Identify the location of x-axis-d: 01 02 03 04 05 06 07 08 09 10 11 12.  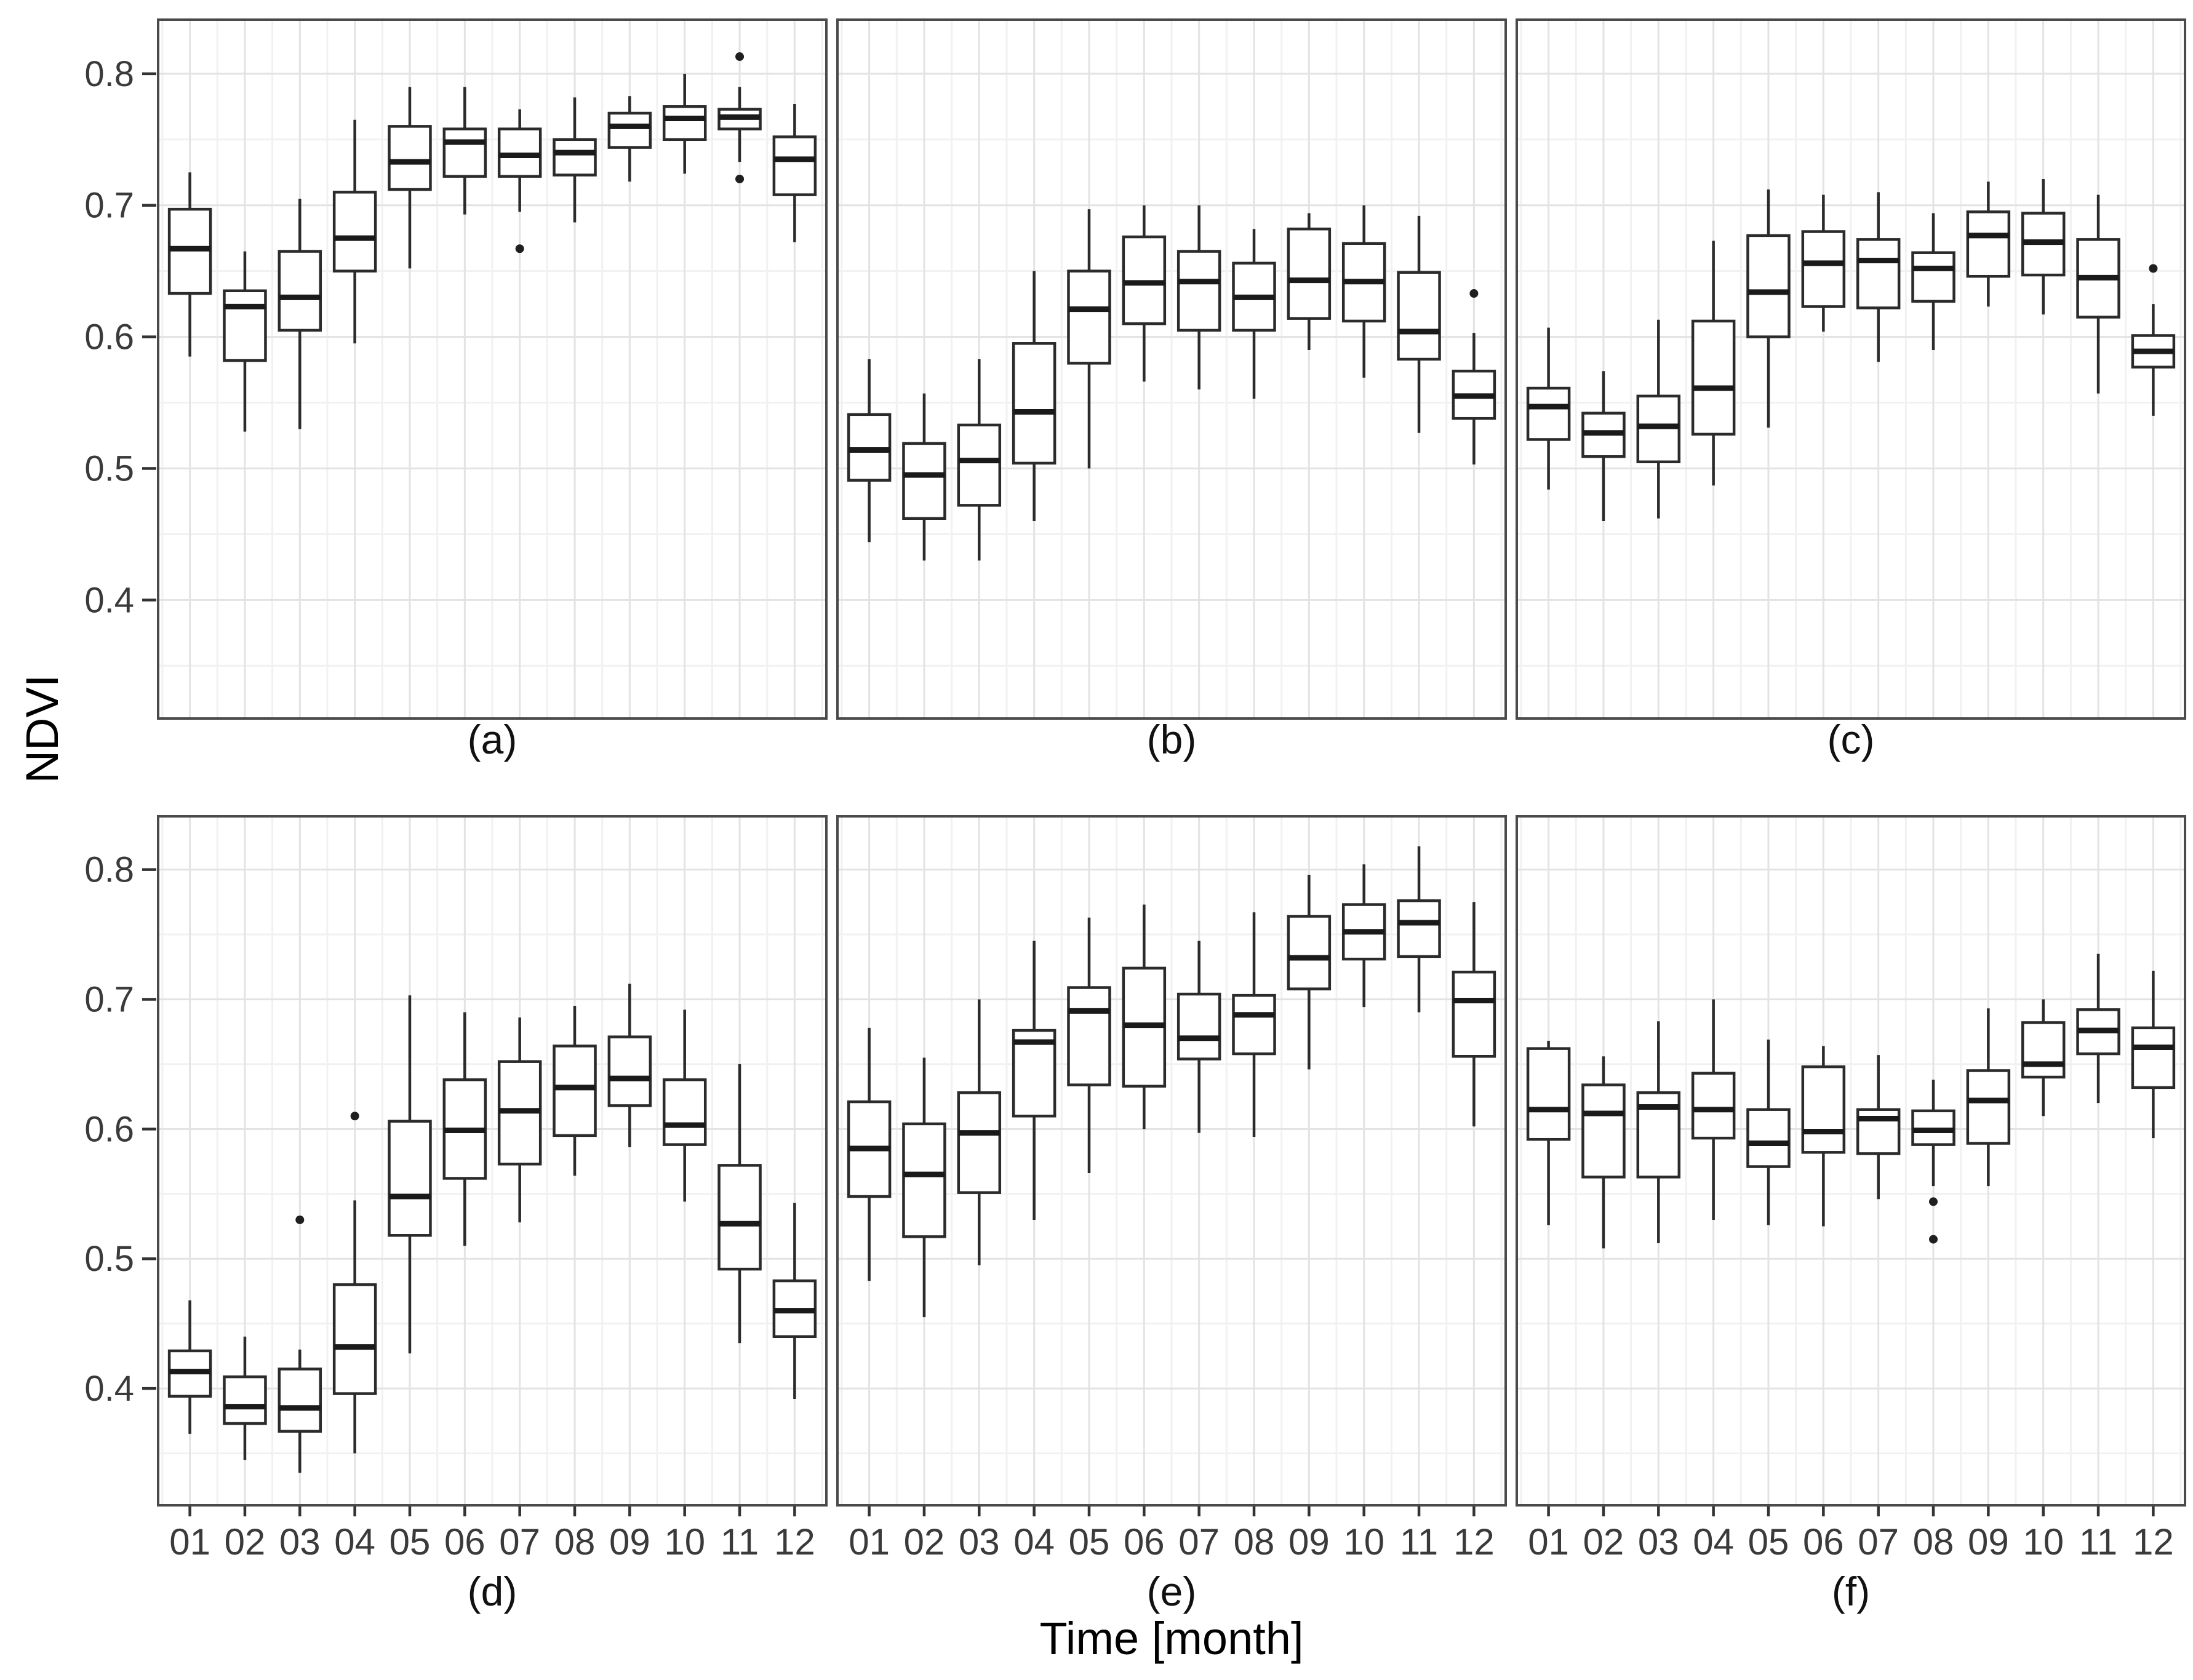
(492, 1535).